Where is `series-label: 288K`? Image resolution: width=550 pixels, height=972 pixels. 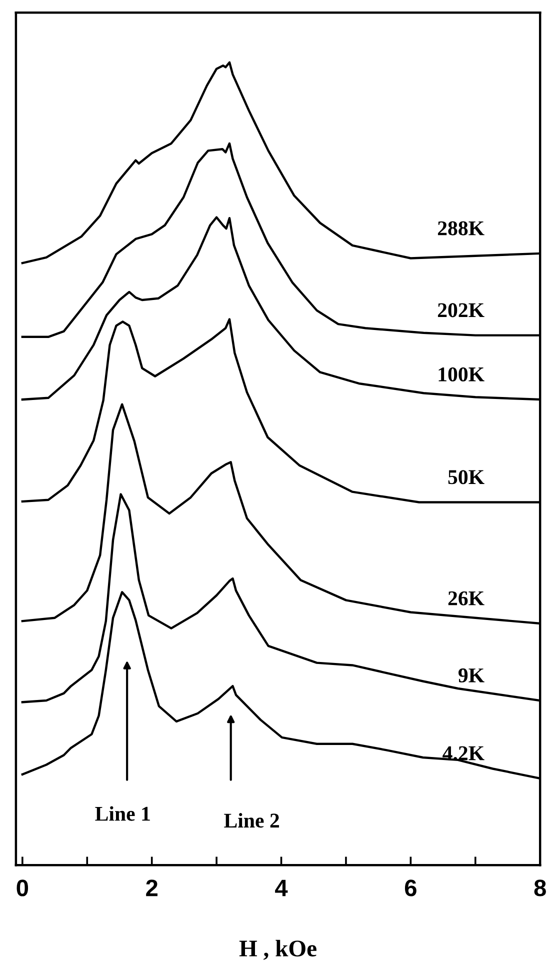
series-label: 288K is located at coordinates (461, 228).